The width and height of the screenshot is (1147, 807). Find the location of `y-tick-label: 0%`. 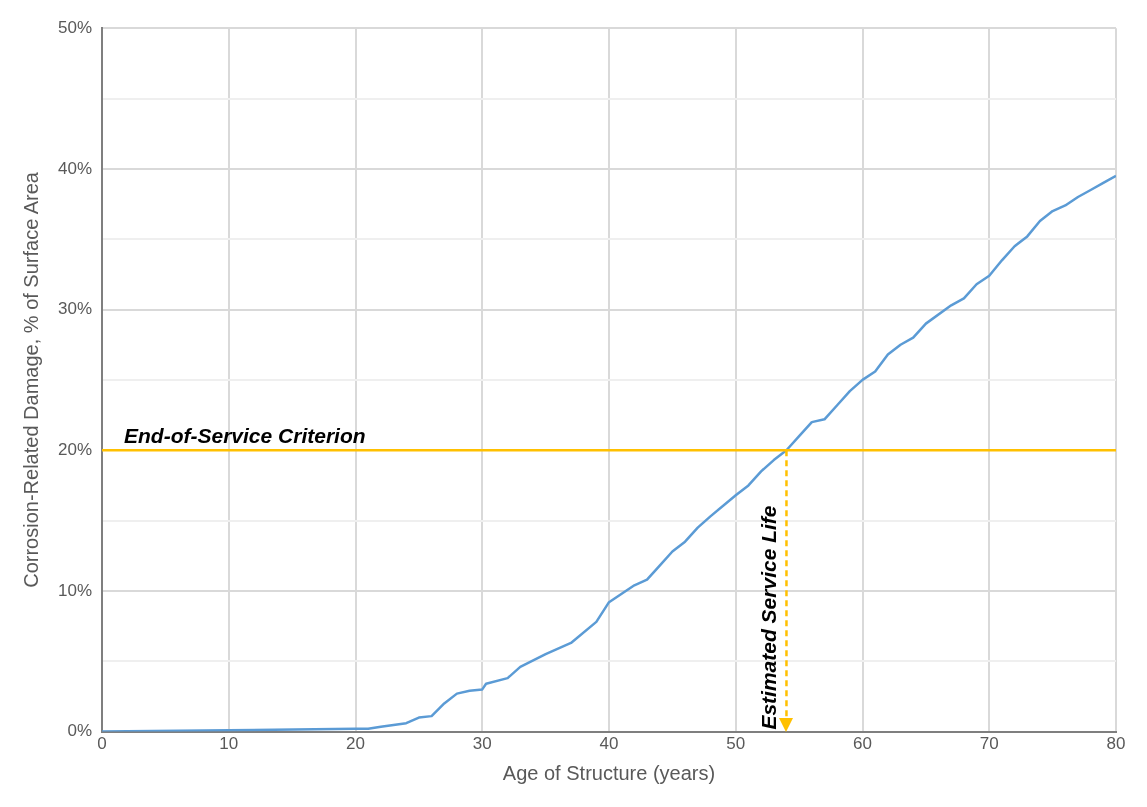

y-tick-label: 0% is located at coordinates (80, 731).